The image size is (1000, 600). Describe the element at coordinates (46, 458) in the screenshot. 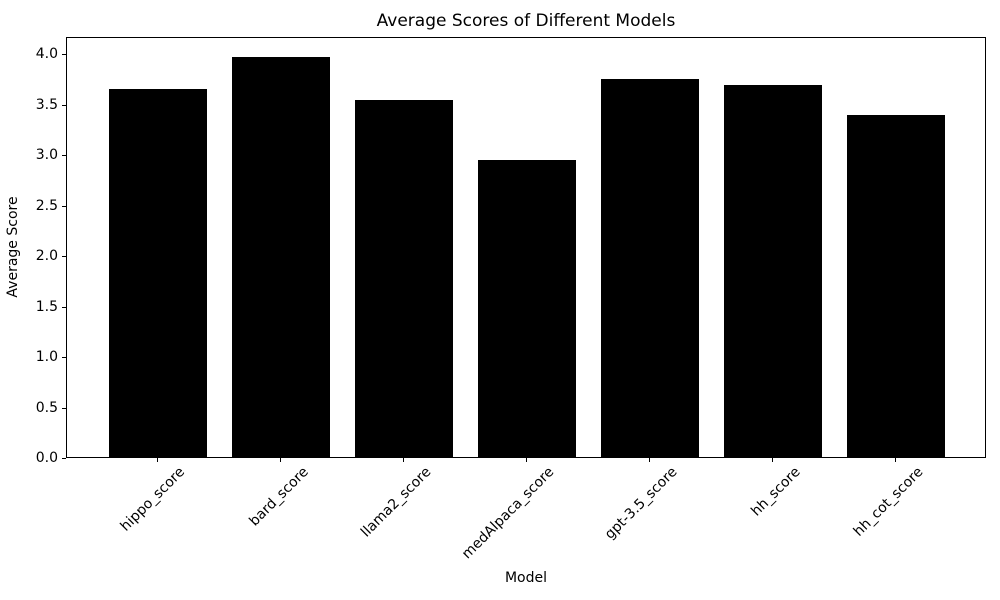

I see `y-tick-label: 0.0` at that location.